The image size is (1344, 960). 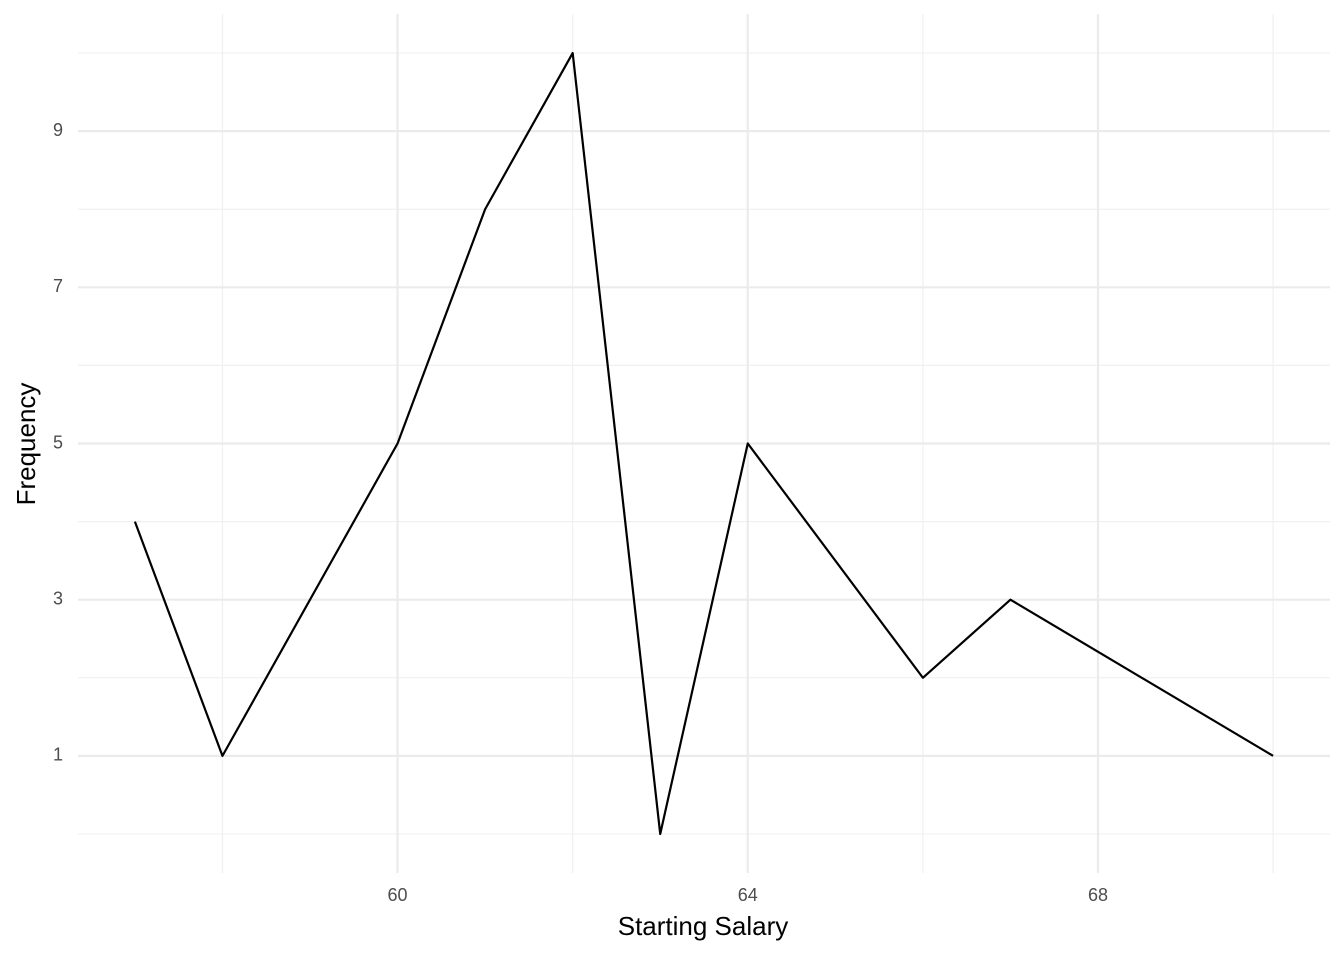 What do you see at coordinates (703, 926) in the screenshot?
I see `x-axis-title: Starting Salary` at bounding box center [703, 926].